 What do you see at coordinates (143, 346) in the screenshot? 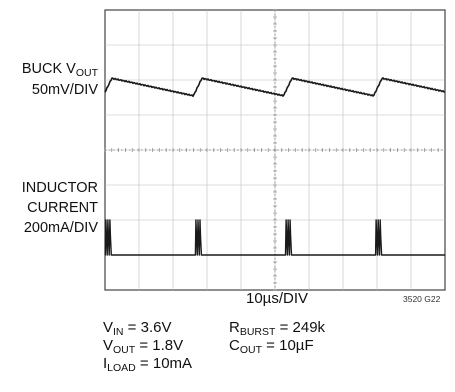
I see `cond-vout: VOUT = 1.8V` at bounding box center [143, 346].